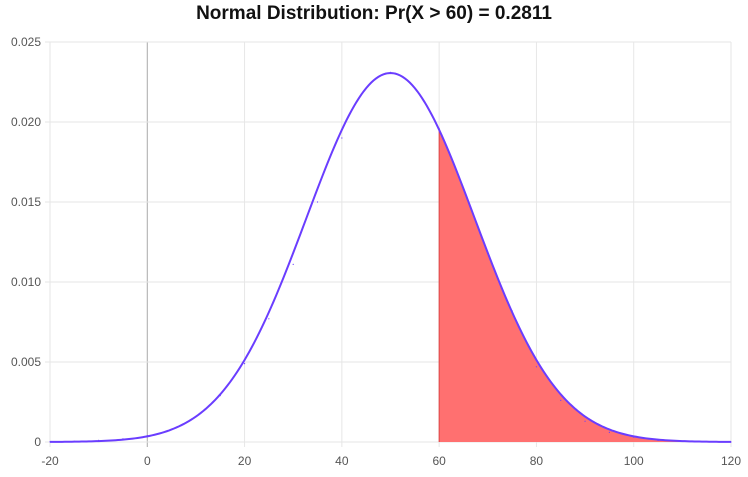 The height and width of the screenshot is (477, 748). Describe the element at coordinates (634, 461) in the screenshot. I see `x-tick-label: 100` at that location.